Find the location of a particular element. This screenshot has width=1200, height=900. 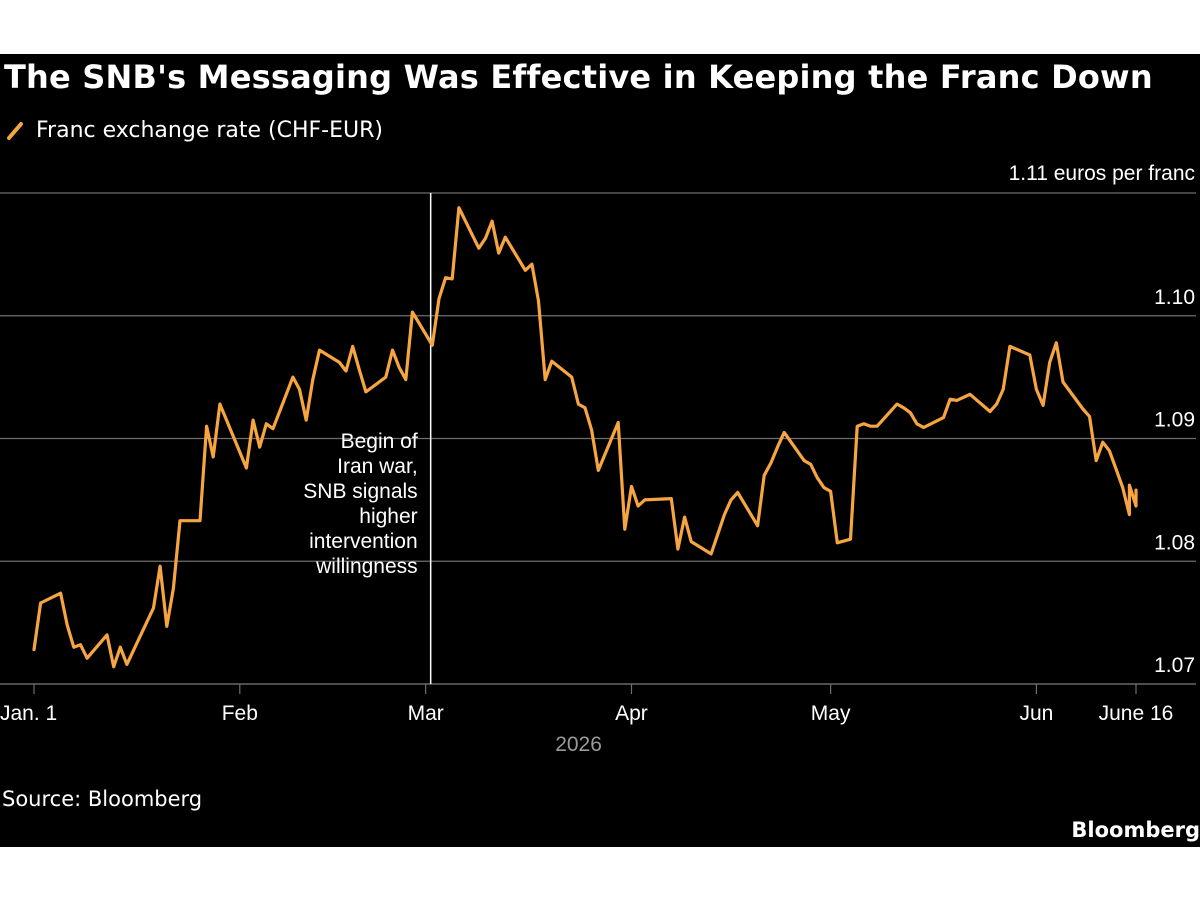

x-tick-label: June 16 is located at coordinates (1136, 713).